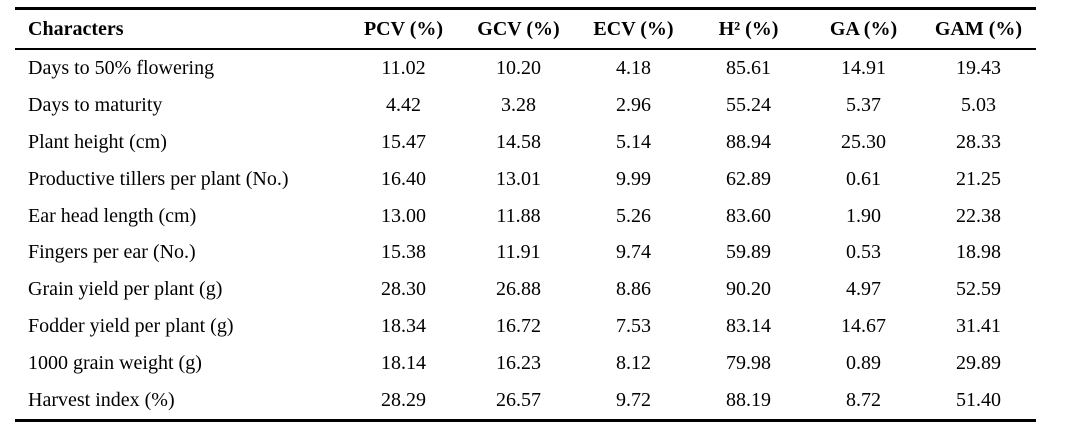 Image resolution: width=1069 pixels, height=429 pixels. What do you see at coordinates (978, 289) in the screenshot?
I see `cell-value: 52.59` at bounding box center [978, 289].